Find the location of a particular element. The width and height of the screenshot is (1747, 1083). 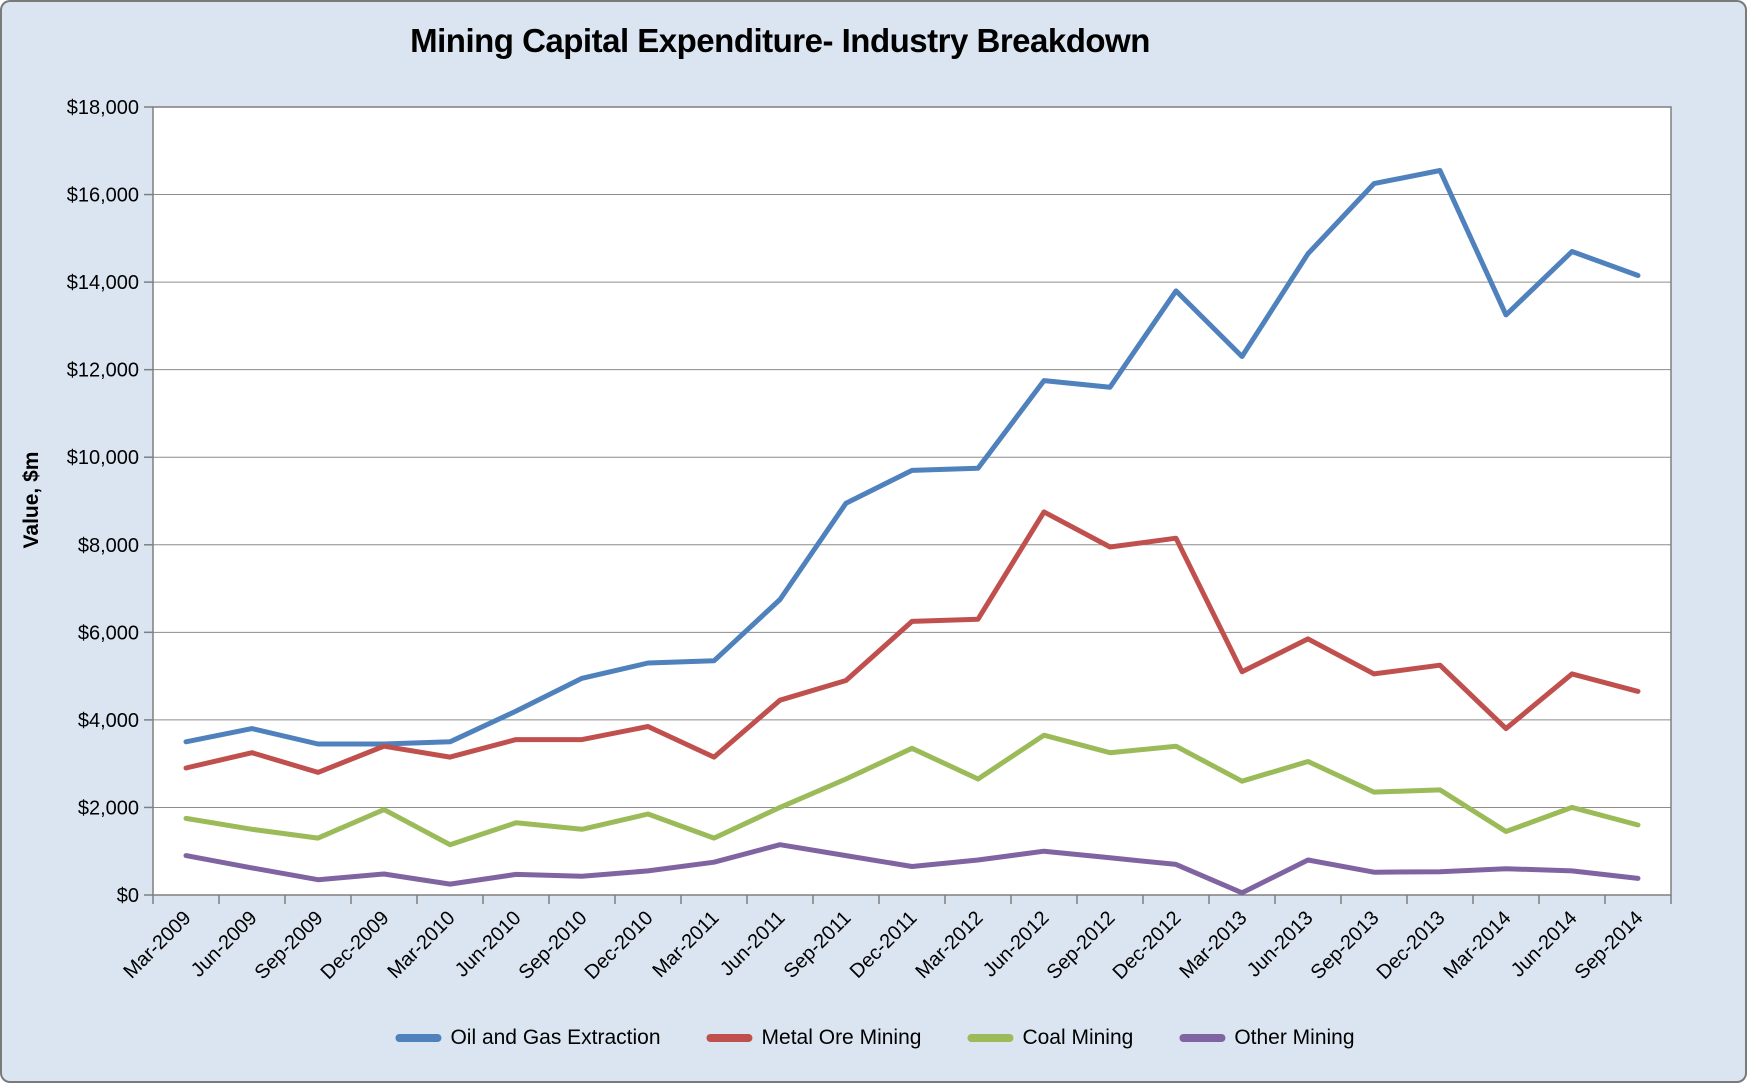

x-axis-tick-label: Dec-2013 is located at coordinates (1411, 945).